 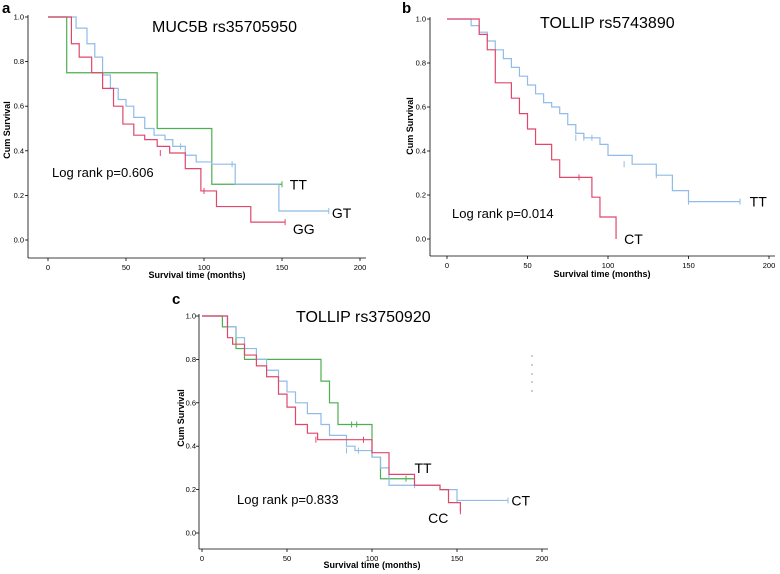 I want to click on logrank-annotation: Log rank p=0.606, so click(x=103, y=172).